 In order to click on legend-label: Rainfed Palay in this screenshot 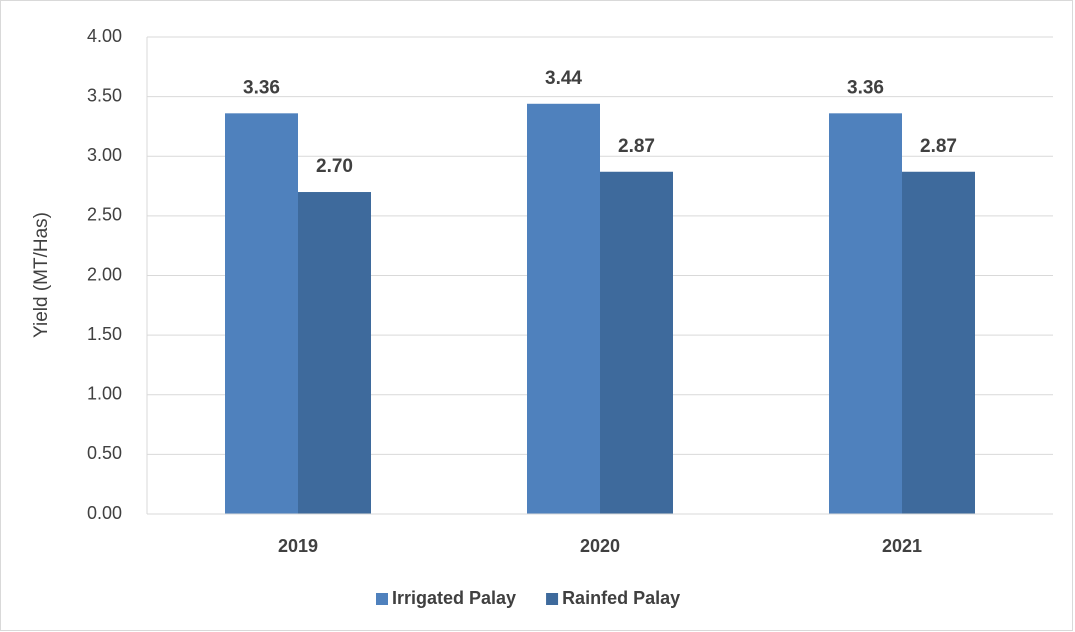, I will do `click(621, 598)`.